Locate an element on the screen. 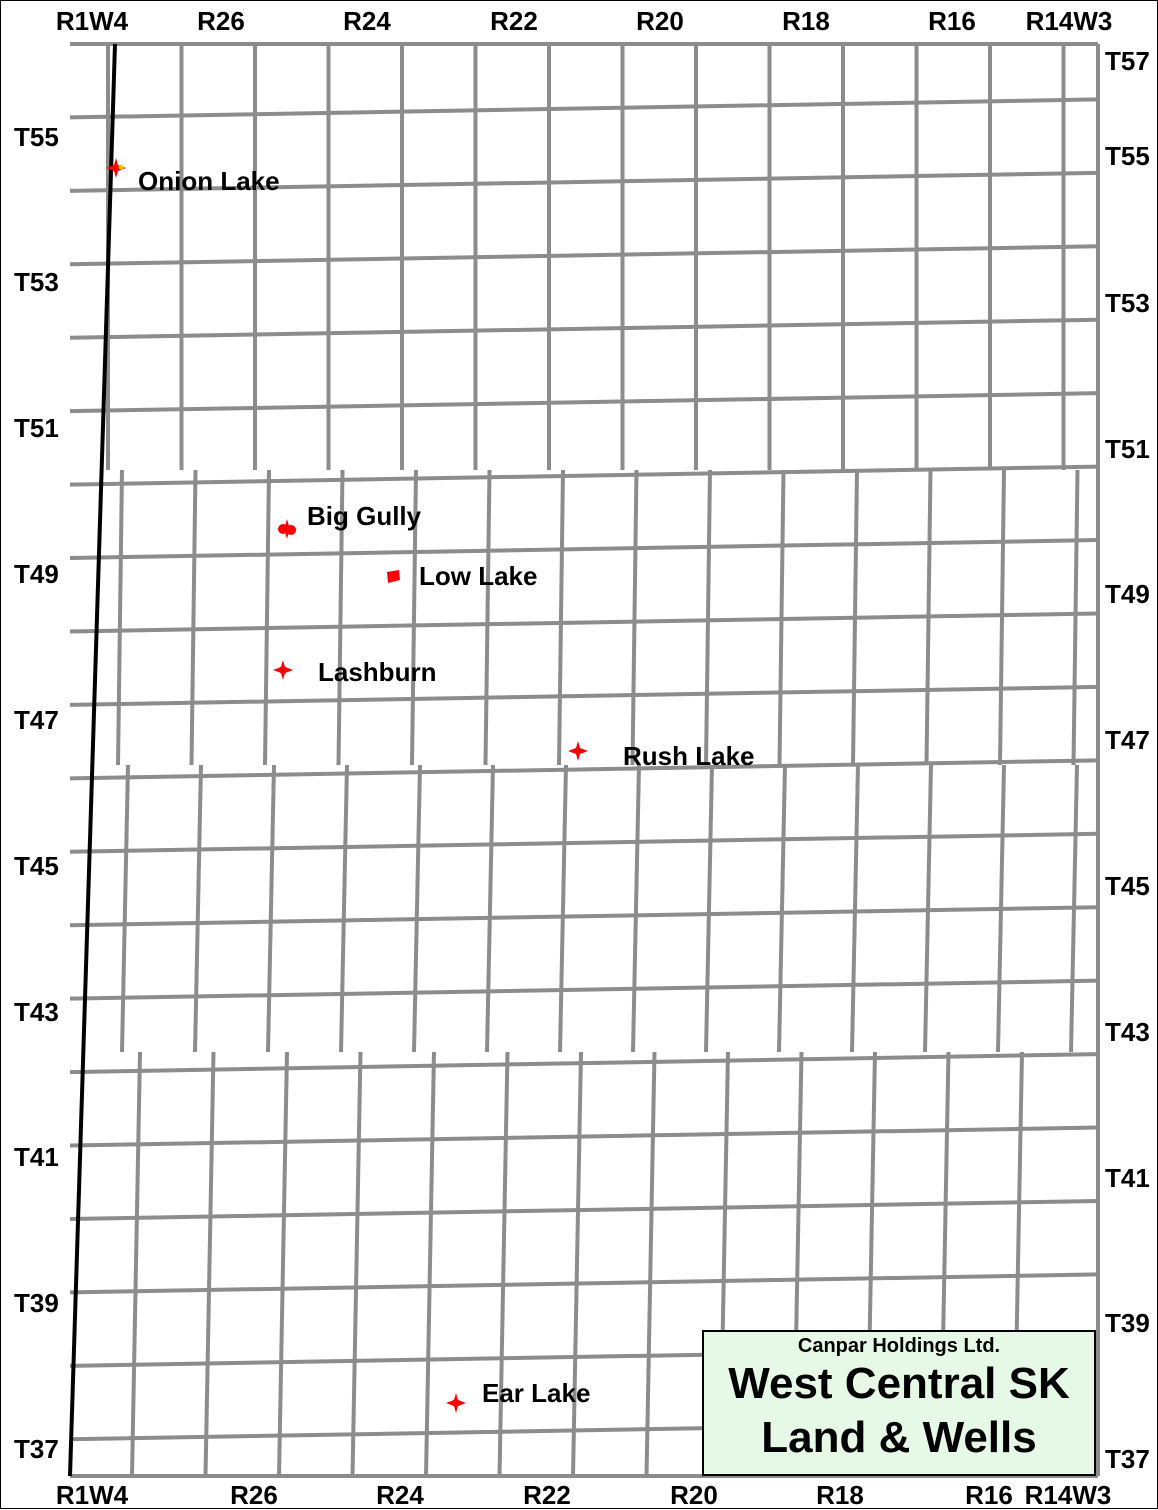  site-label-low-lake: Low Lake is located at coordinates (478, 576).